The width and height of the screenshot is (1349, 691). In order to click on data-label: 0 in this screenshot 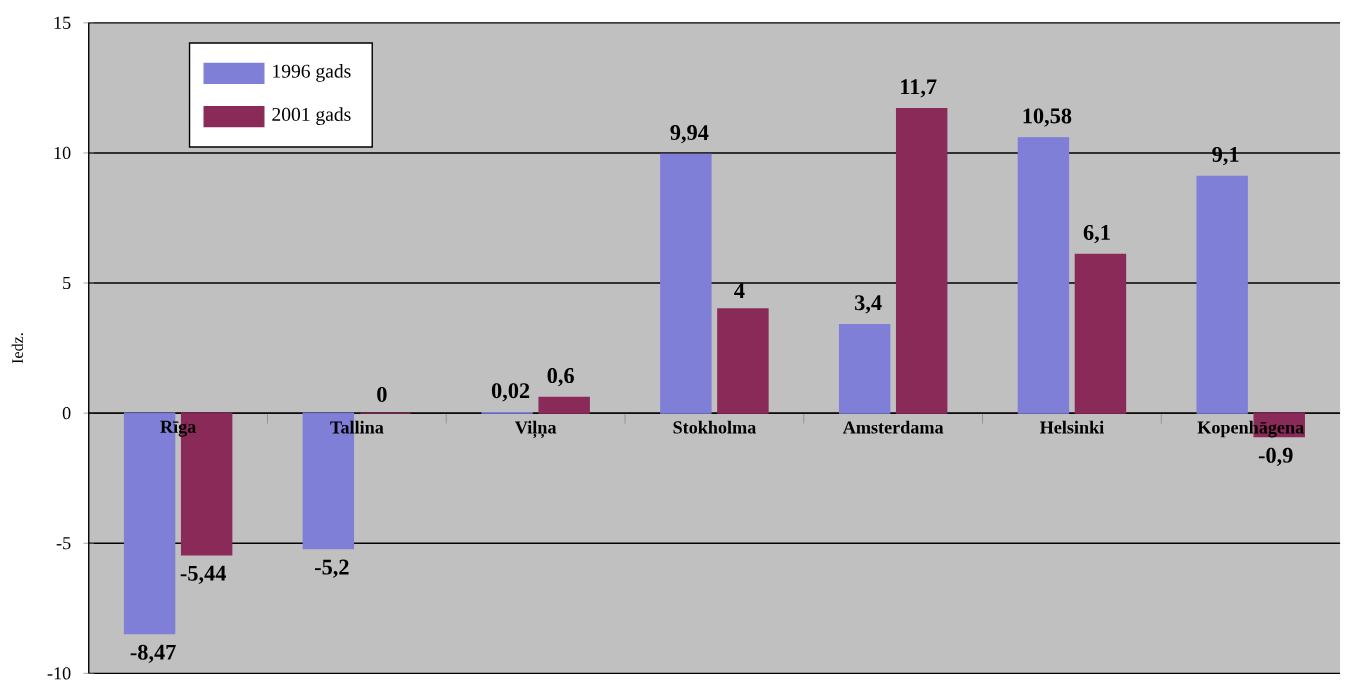, I will do `click(382, 394)`.